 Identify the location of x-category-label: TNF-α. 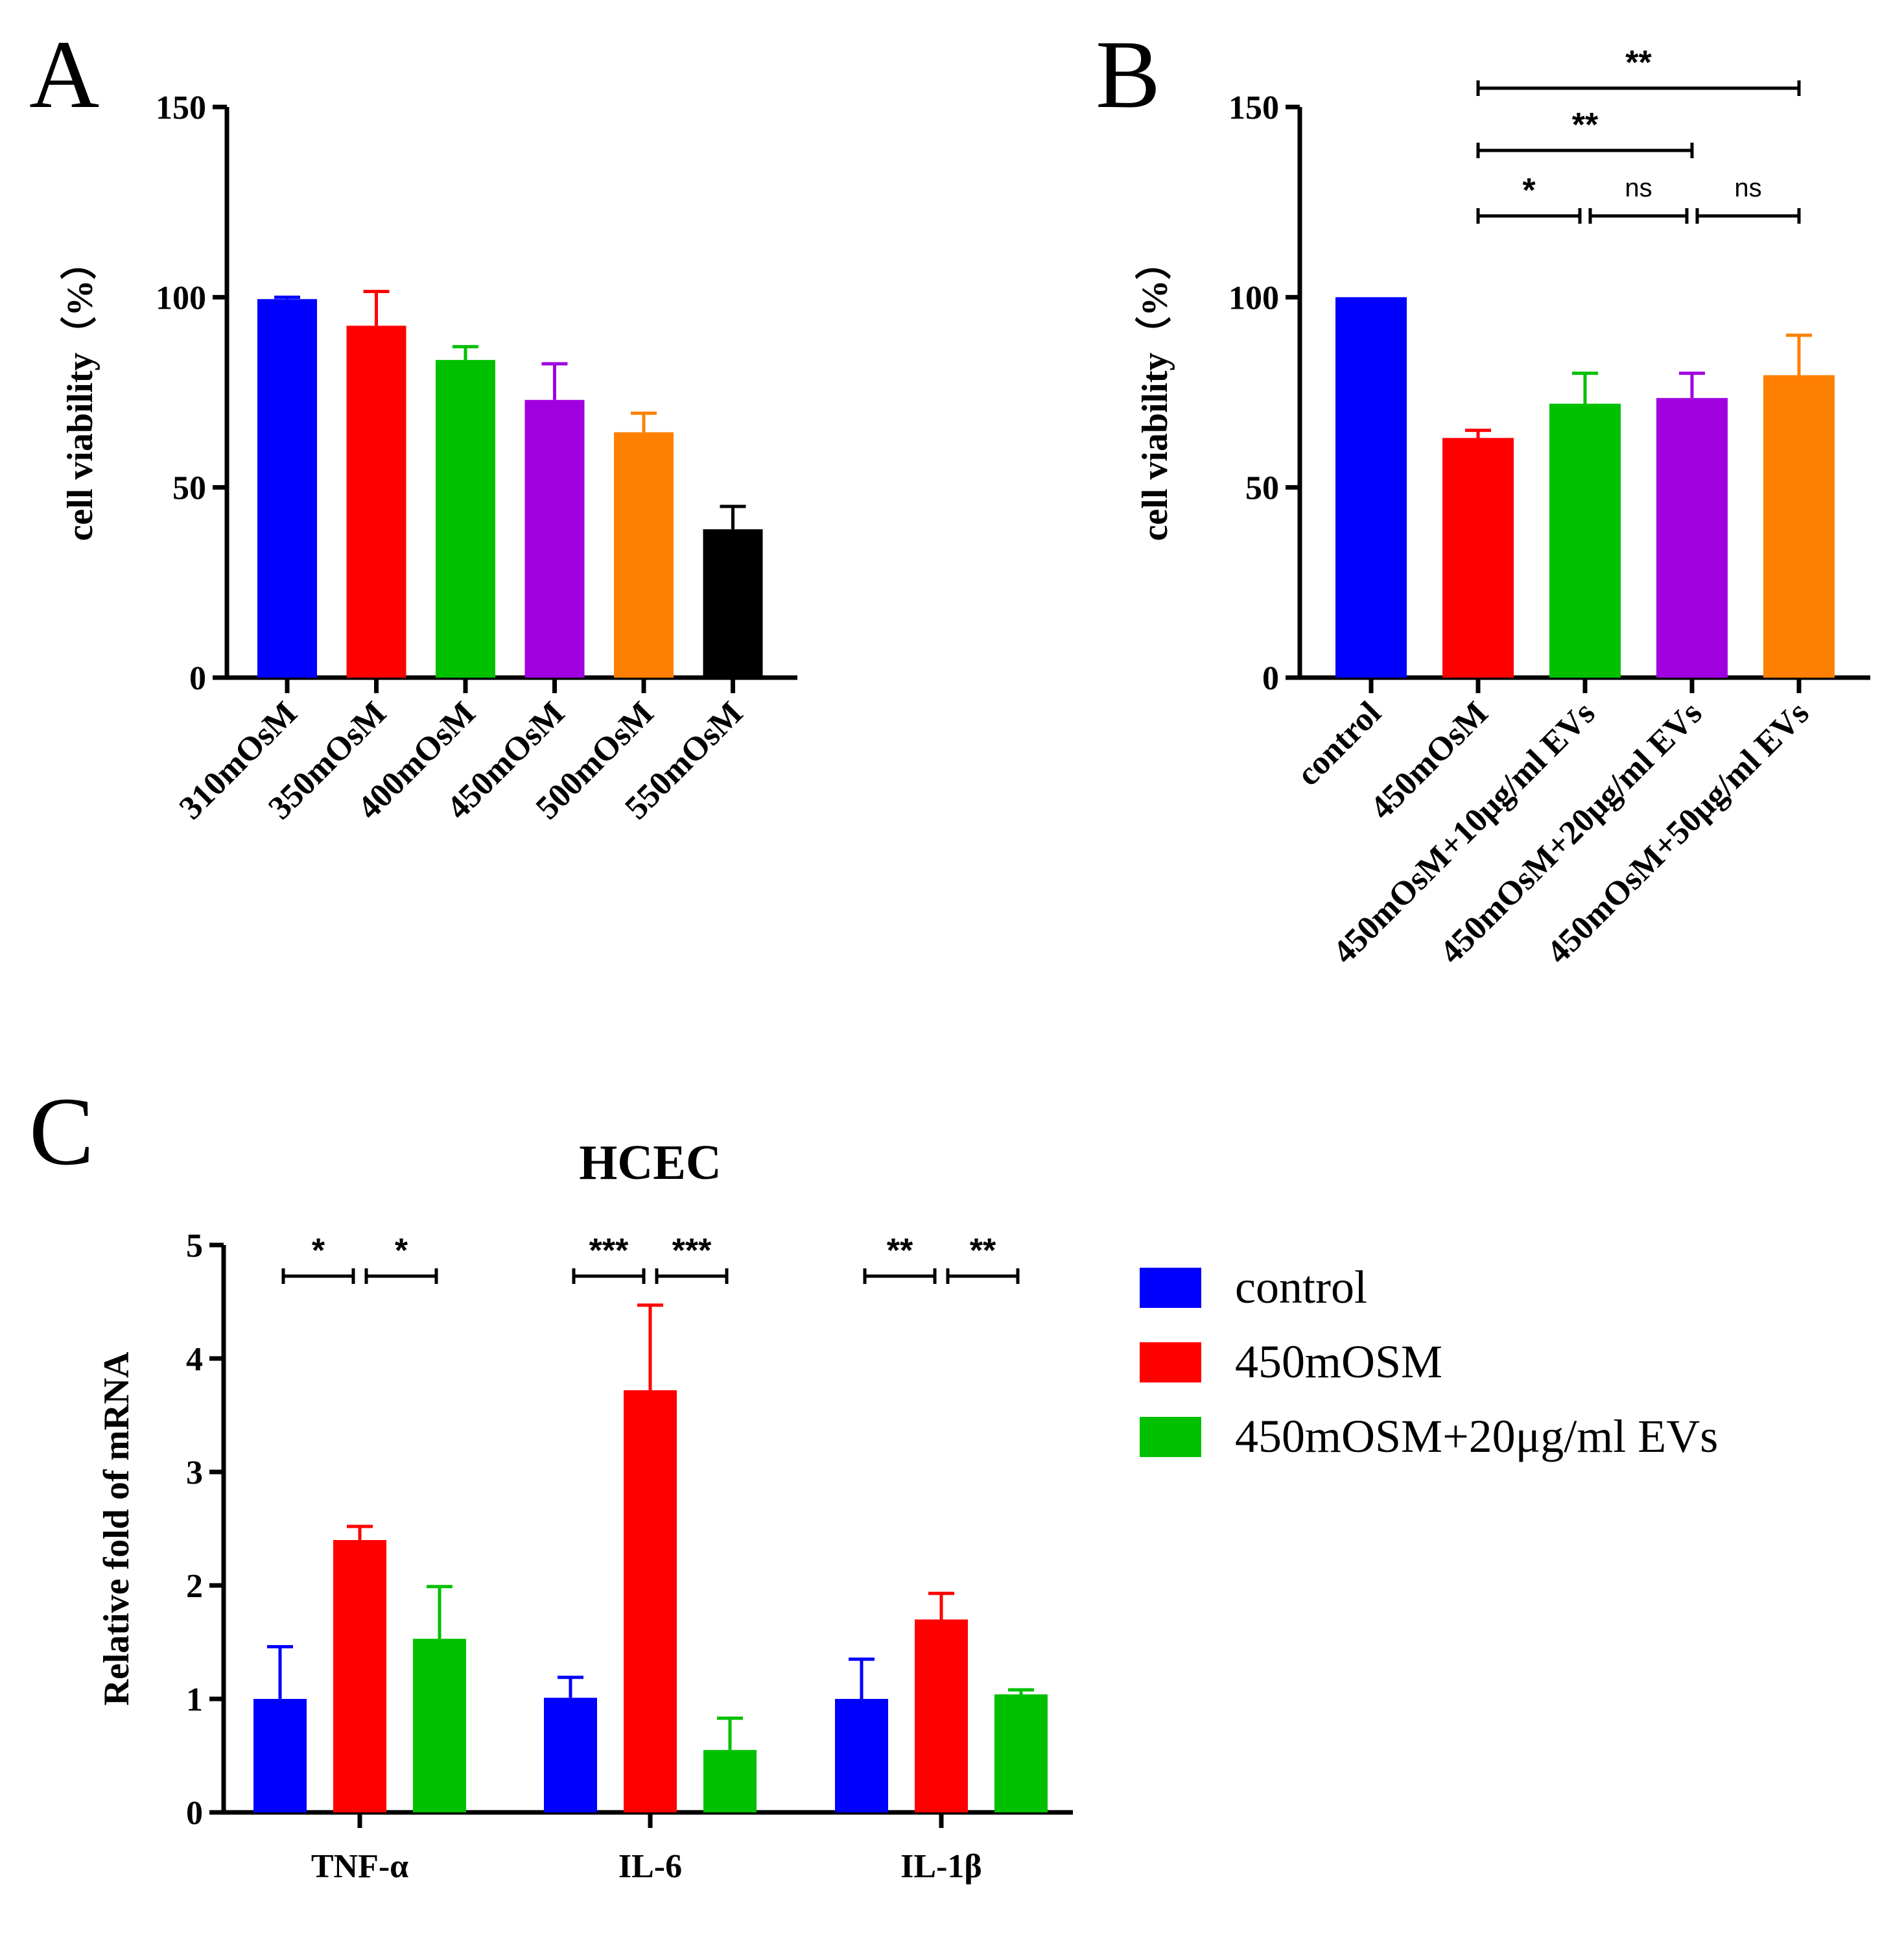
(360, 1866).